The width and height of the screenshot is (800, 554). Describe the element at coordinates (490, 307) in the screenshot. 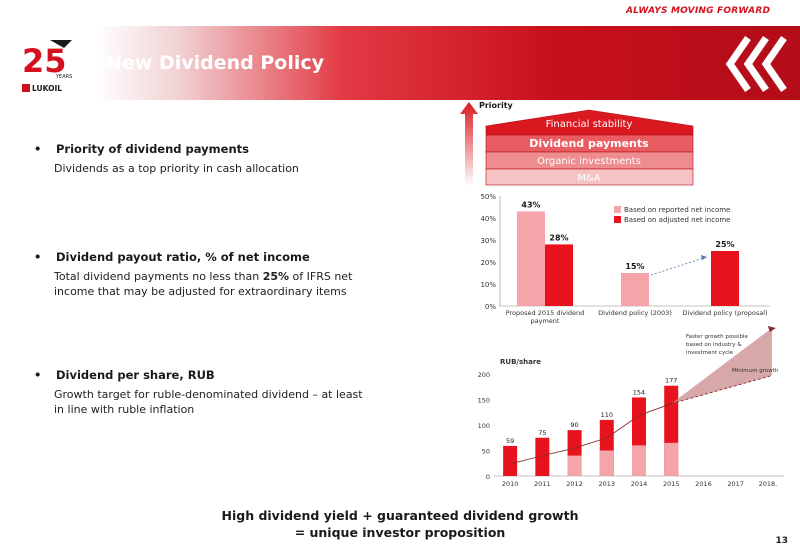

I see `y-tick-label: 0%` at that location.